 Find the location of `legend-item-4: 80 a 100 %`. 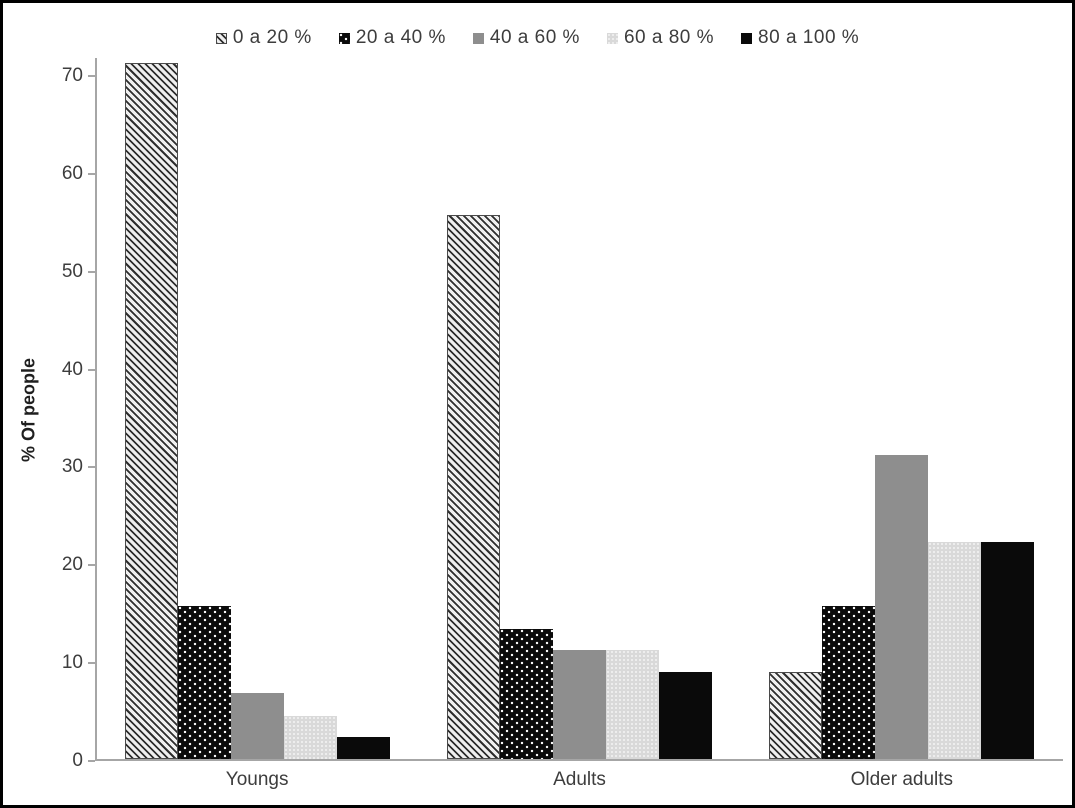

legend-item-4: 80 a 100 % is located at coordinates (800, 38).